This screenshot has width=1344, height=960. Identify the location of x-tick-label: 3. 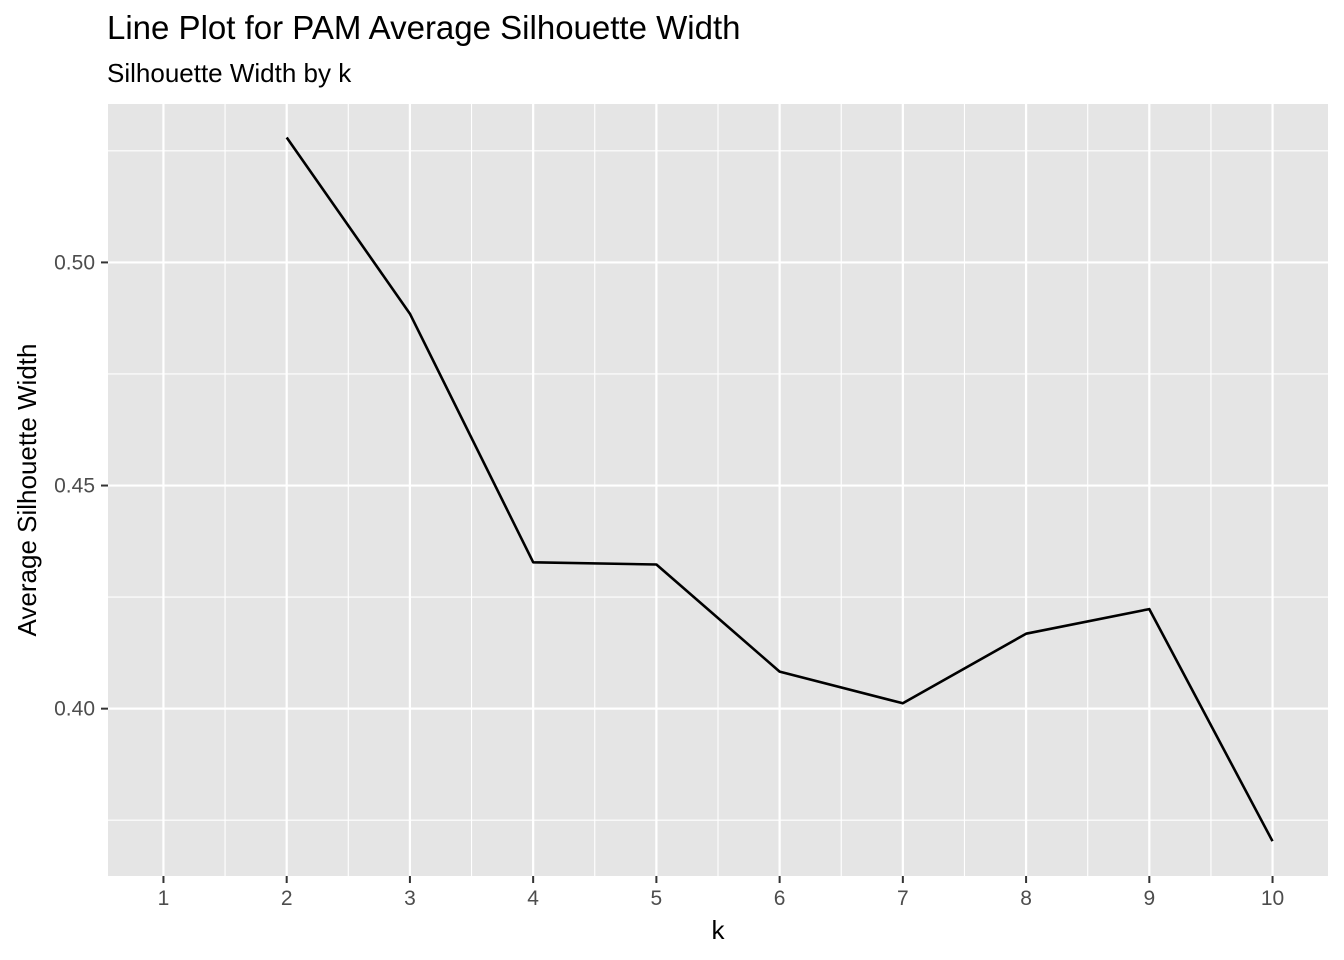
(410, 898).